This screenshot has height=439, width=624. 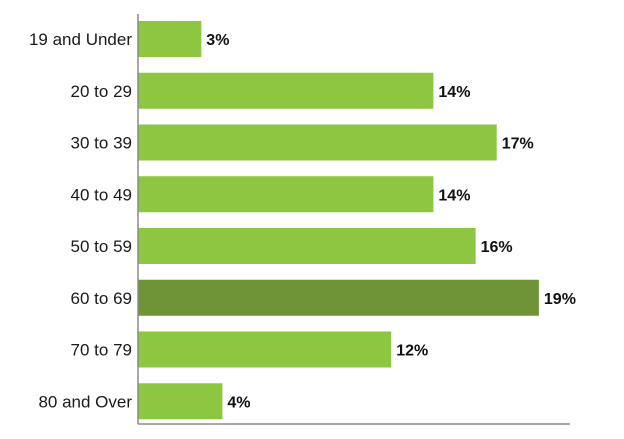 I want to click on category-label-20-to-29: 20 to 29, so click(x=101, y=91).